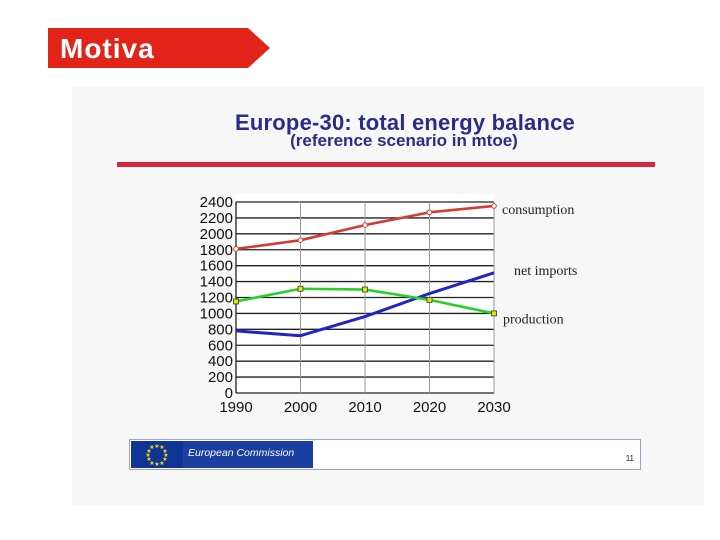 Image resolution: width=720 pixels, height=540 pixels. What do you see at coordinates (385, 454) in the screenshot?
I see `footer-bar: ★ ★ ★ ★ ★ ★ ★ ★ ★ ★ ★ ★ European Commission 11` at bounding box center [385, 454].